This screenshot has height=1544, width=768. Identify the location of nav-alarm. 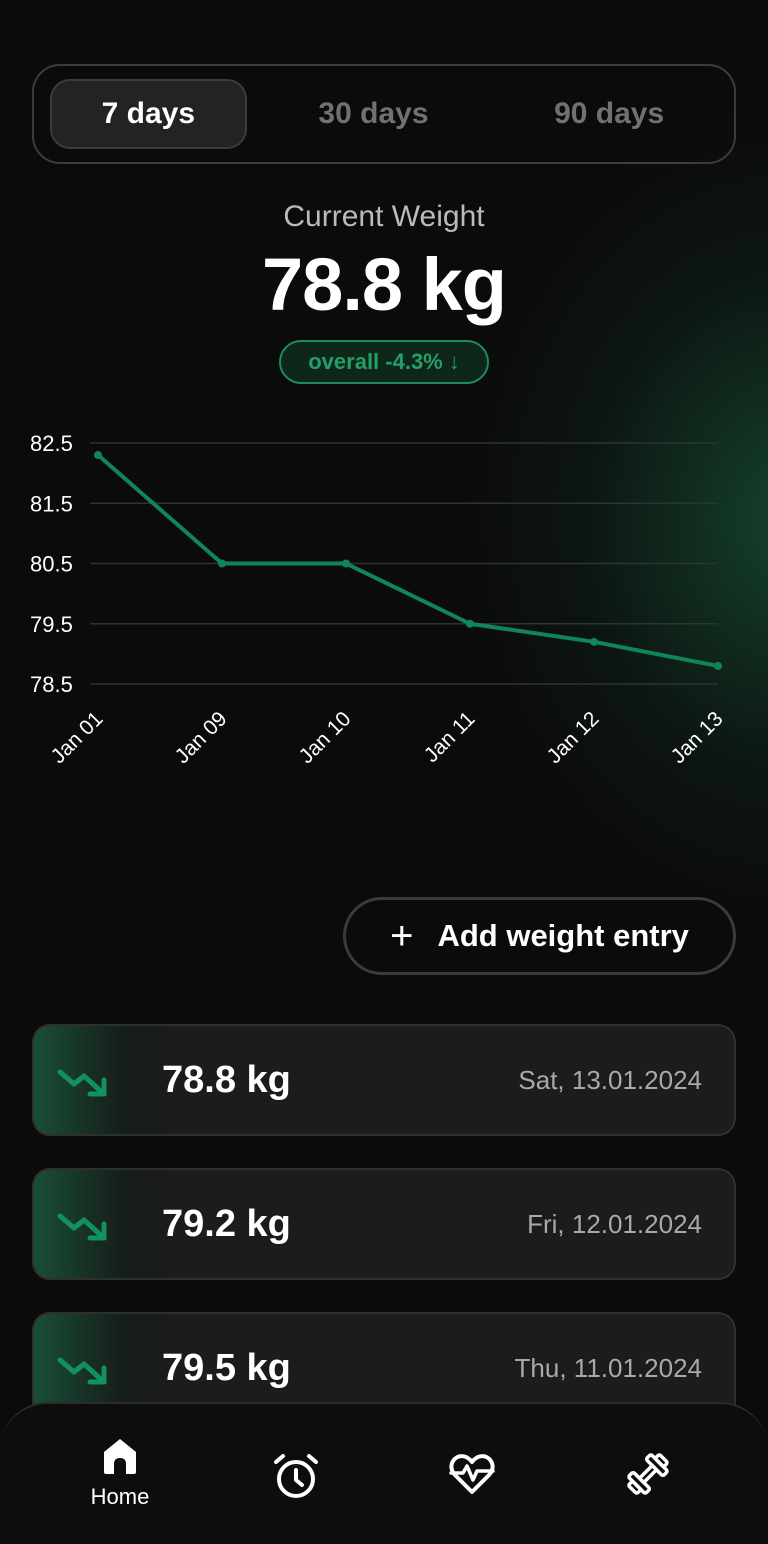
(296, 1479).